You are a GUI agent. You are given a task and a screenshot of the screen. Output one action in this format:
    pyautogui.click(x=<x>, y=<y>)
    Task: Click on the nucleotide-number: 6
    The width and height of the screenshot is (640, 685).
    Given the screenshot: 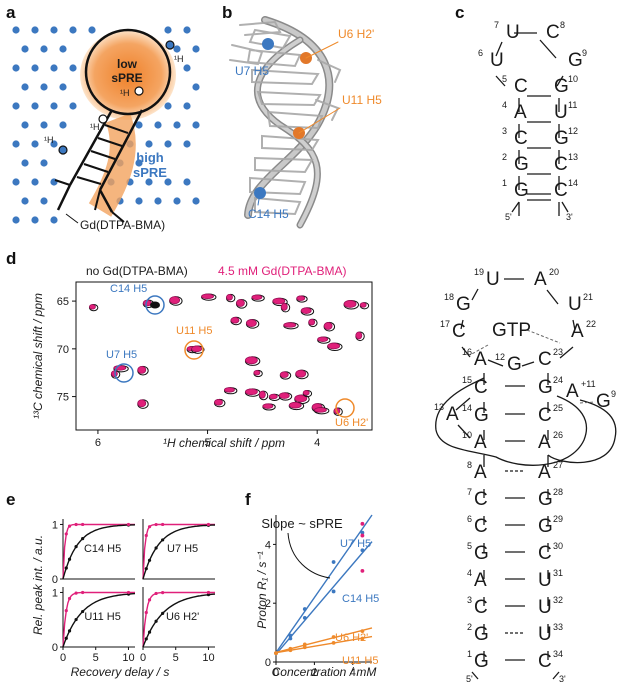 What is the action you would take?
    pyautogui.click(x=480, y=53)
    